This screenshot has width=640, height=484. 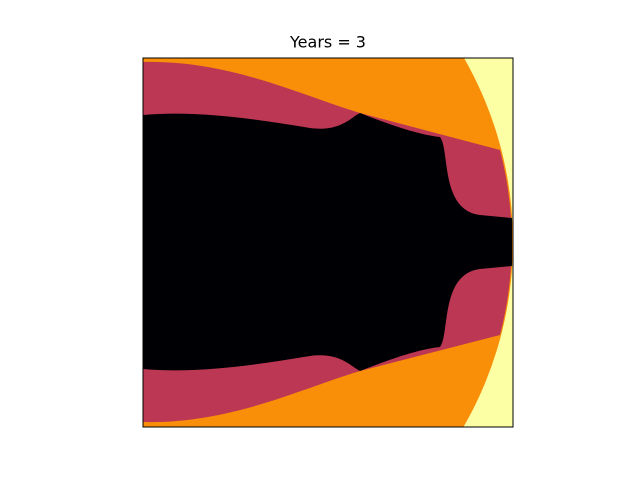 What do you see at coordinates (327, 42) in the screenshot?
I see `chart-title: Years = 3` at bounding box center [327, 42].